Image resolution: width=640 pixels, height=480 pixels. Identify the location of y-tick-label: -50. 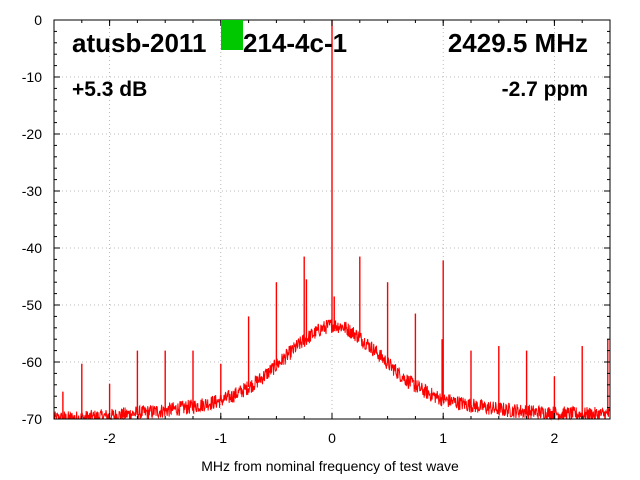
(32, 305).